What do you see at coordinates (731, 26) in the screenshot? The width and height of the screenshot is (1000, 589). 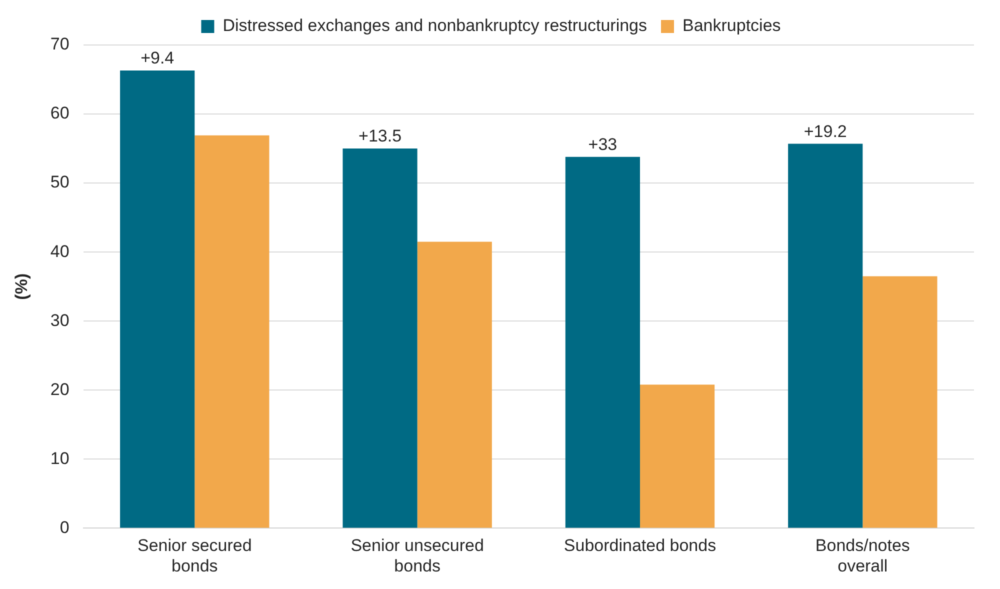 I see `legend-label: Bankruptcies` at bounding box center [731, 26].